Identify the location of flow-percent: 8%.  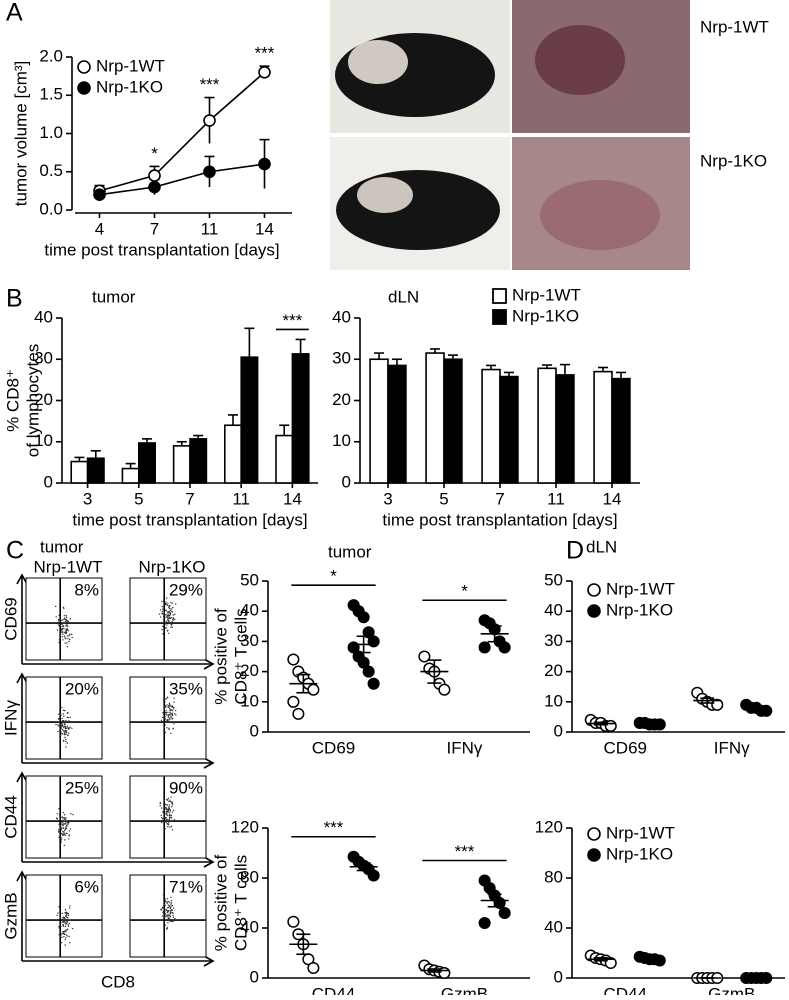
(86, 589).